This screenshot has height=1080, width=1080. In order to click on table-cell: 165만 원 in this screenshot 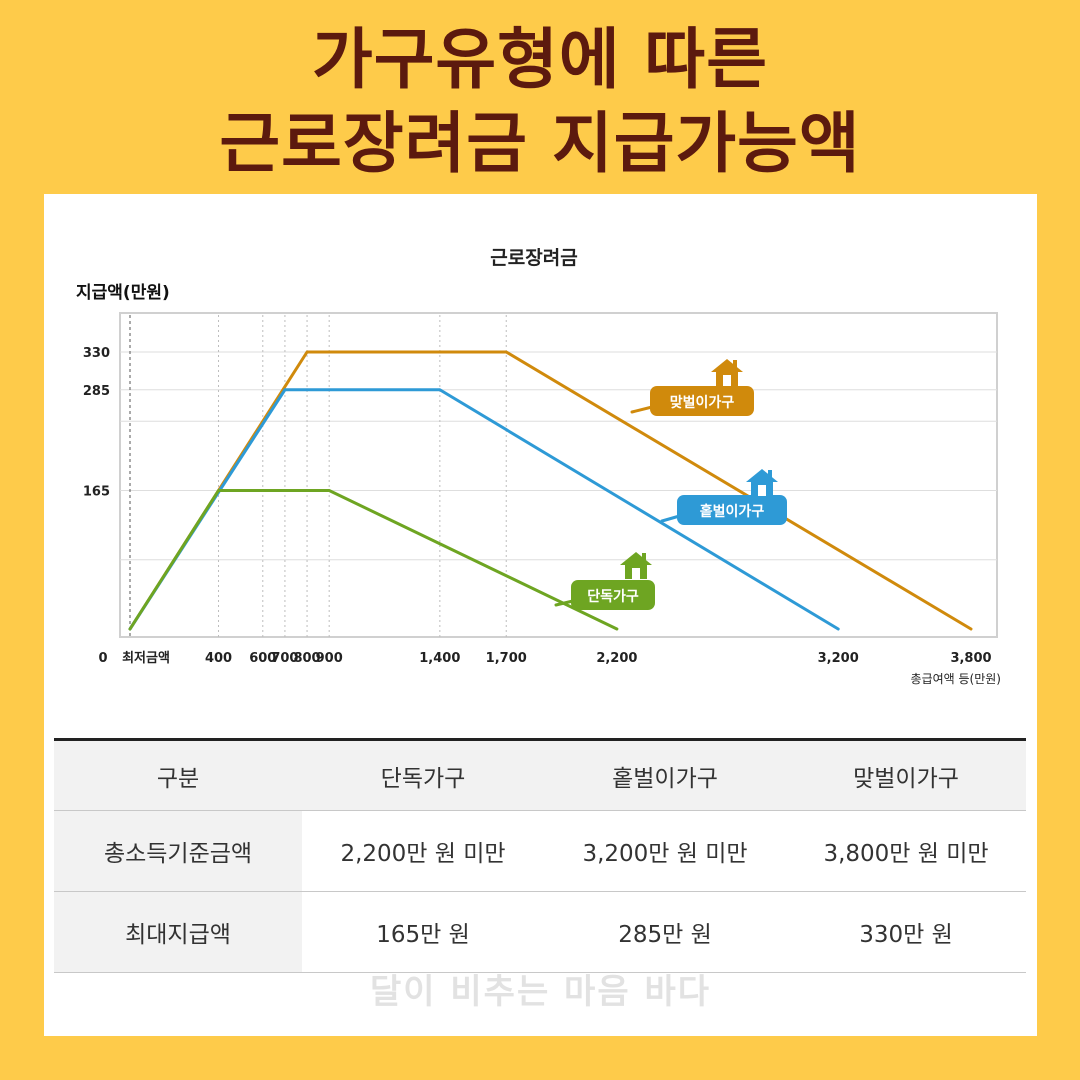, I will do `click(423, 932)`.